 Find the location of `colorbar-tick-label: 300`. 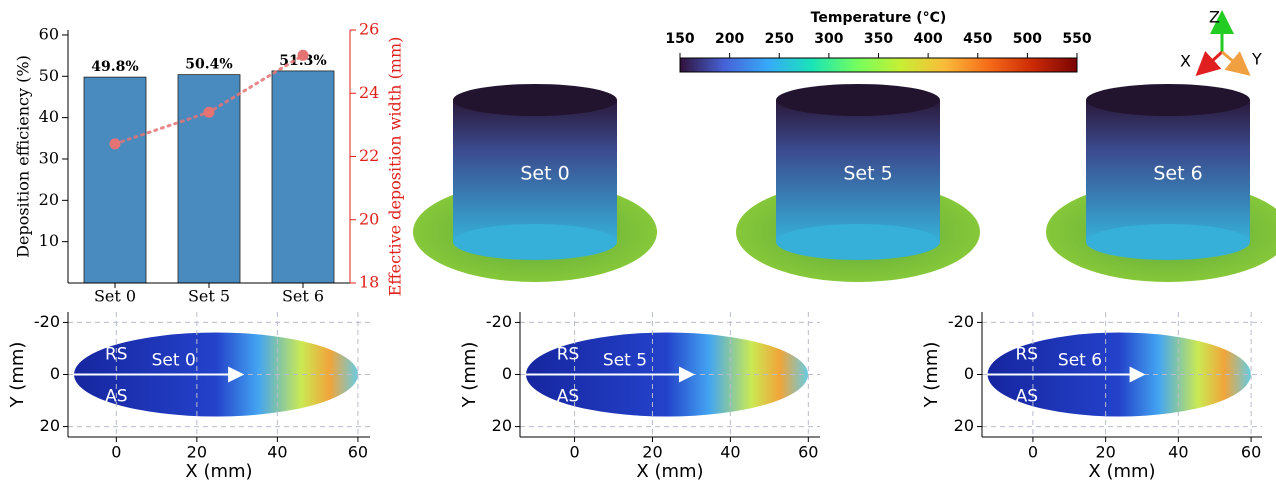

colorbar-tick-label: 300 is located at coordinates (828, 39).